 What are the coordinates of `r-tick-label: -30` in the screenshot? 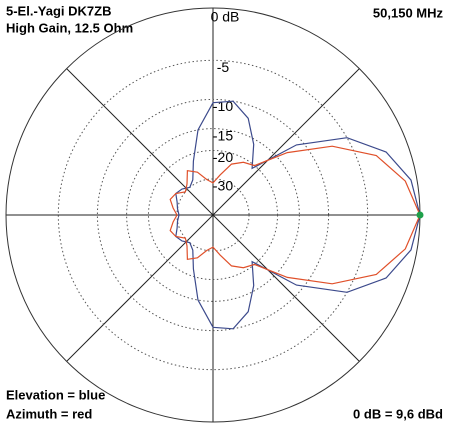 It's located at (223, 186).